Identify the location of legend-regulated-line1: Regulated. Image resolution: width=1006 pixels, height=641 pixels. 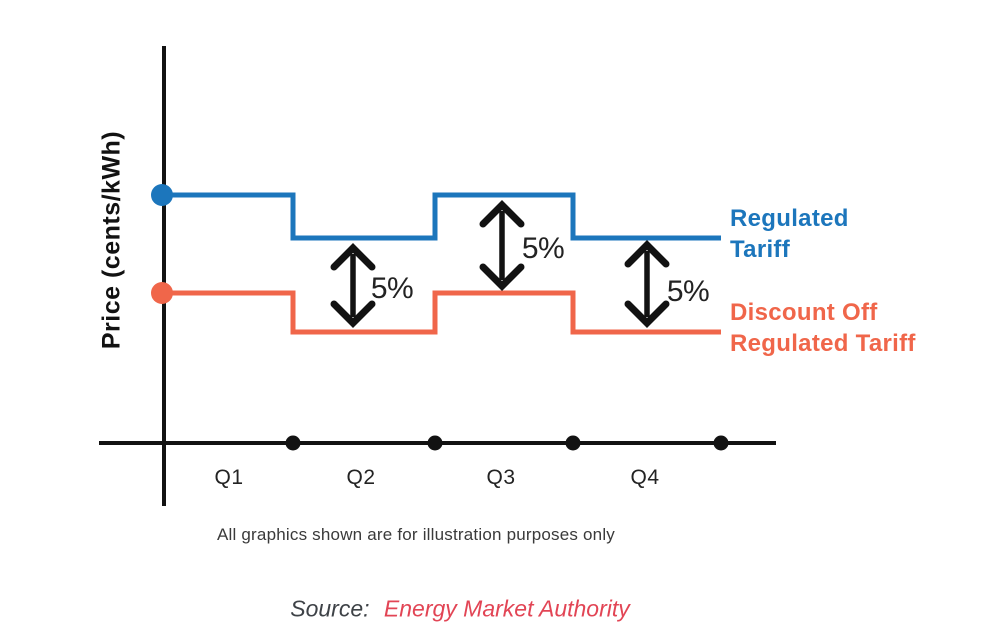
(789, 218).